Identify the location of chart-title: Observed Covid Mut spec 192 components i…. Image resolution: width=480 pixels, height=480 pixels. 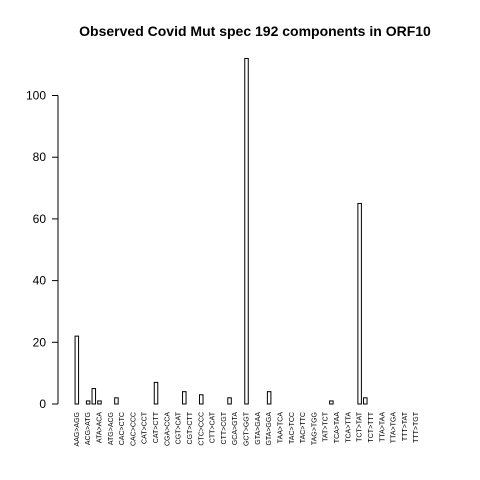
(255, 31).